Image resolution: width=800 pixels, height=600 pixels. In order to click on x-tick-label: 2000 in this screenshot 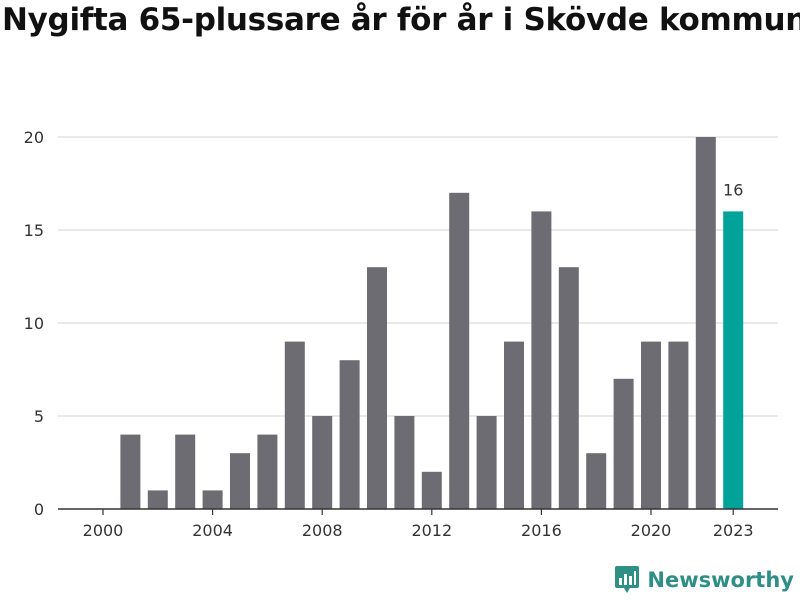, I will do `click(103, 530)`.